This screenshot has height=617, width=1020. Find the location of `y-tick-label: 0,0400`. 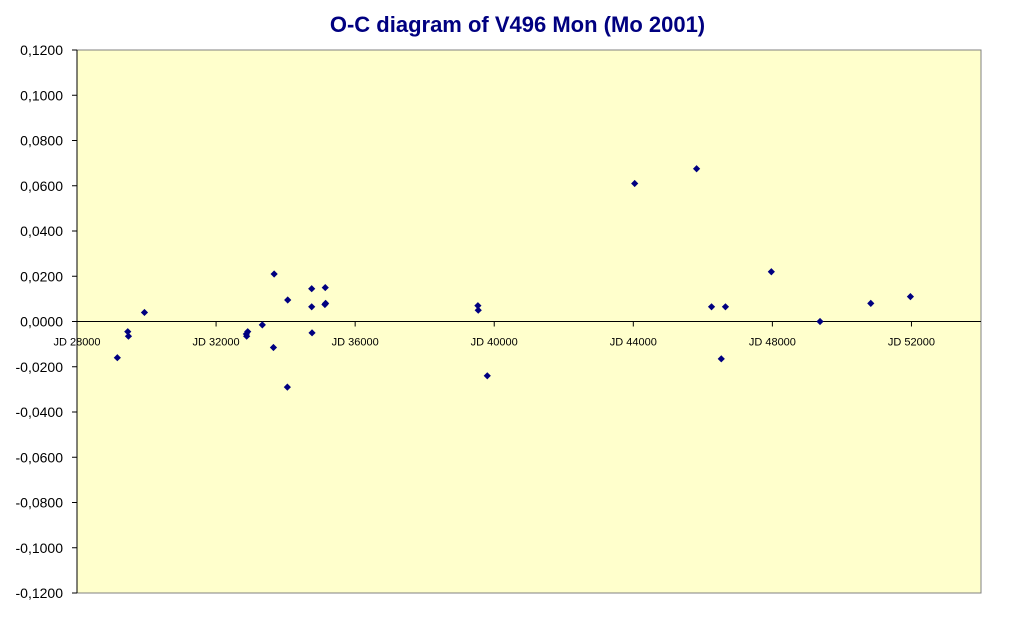

y-tick-label: 0,0400 is located at coordinates (41, 231).